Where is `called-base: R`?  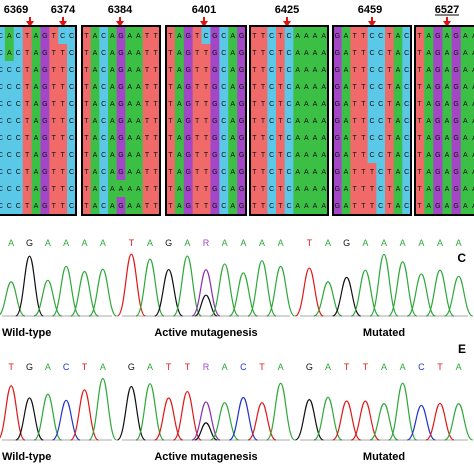 called-base: R is located at coordinates (206, 367).